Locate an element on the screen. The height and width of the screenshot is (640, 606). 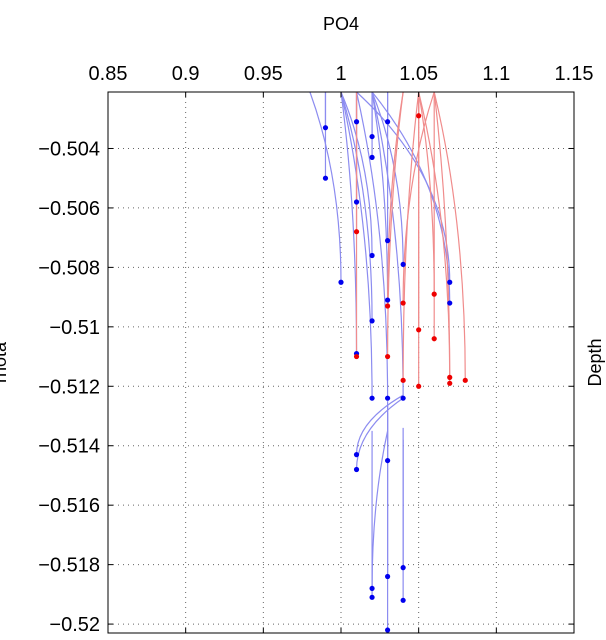
right-axis-label: Depth is located at coordinates (595, 362).